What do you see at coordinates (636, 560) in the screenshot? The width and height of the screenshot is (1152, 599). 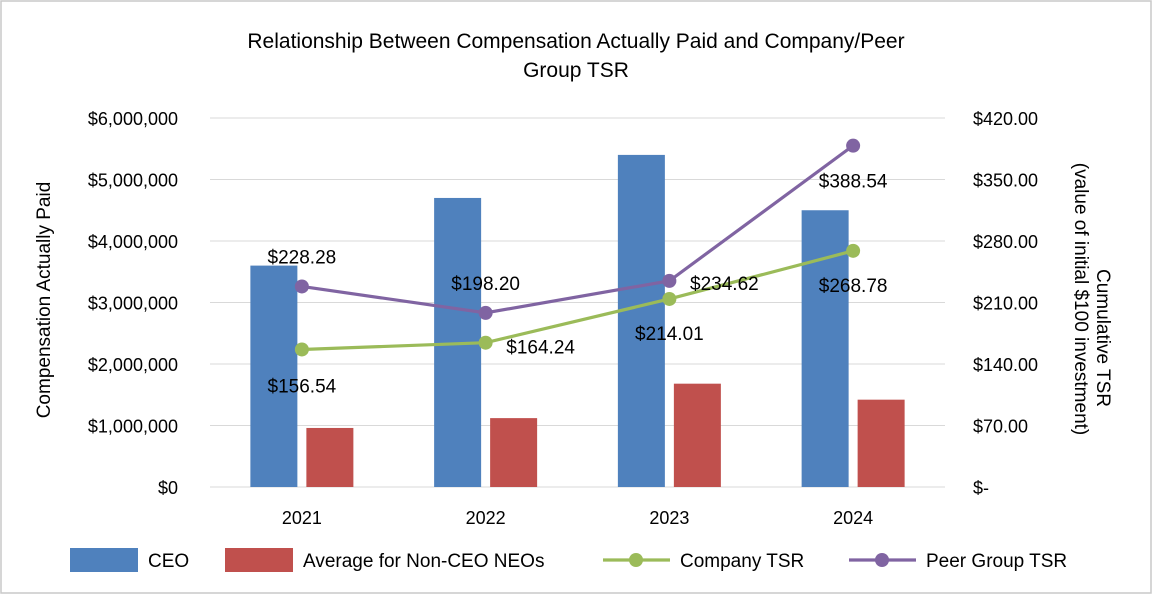 I see `legend-marker-company-tsr` at bounding box center [636, 560].